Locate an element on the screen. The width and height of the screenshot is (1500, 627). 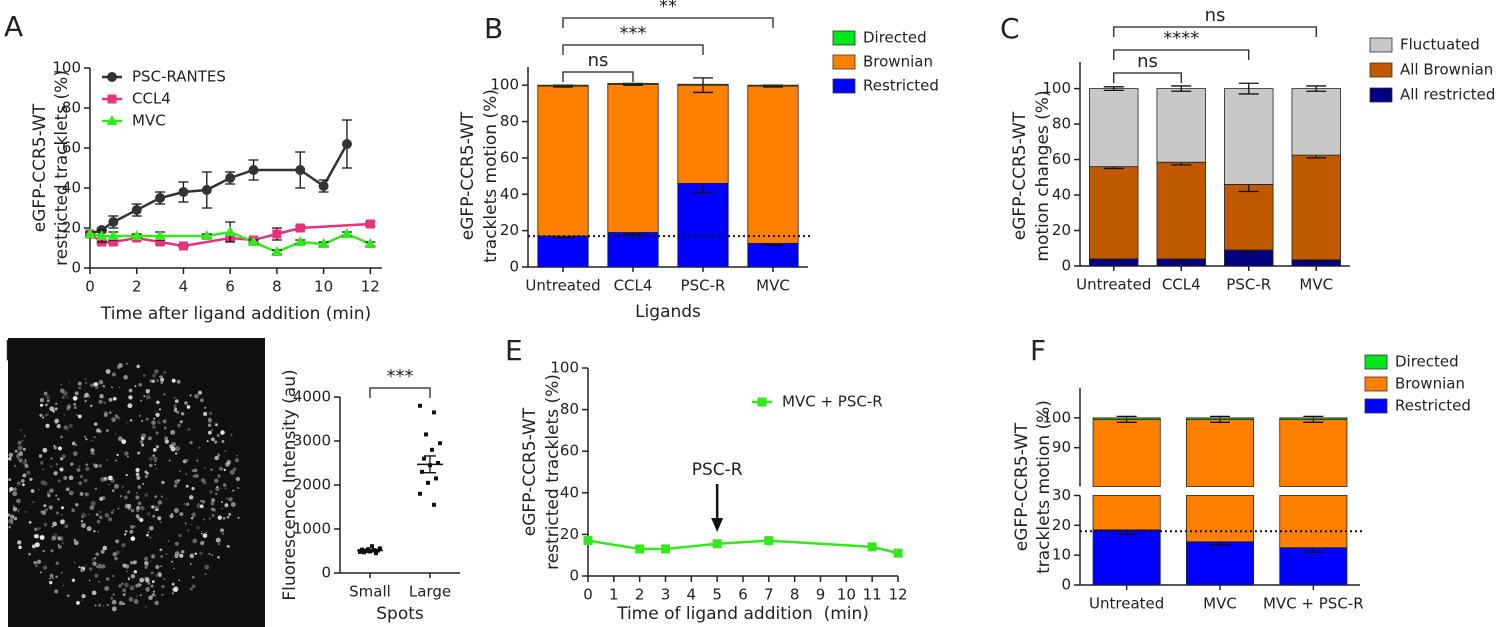
x-tick-label: 0 is located at coordinates (588, 595).